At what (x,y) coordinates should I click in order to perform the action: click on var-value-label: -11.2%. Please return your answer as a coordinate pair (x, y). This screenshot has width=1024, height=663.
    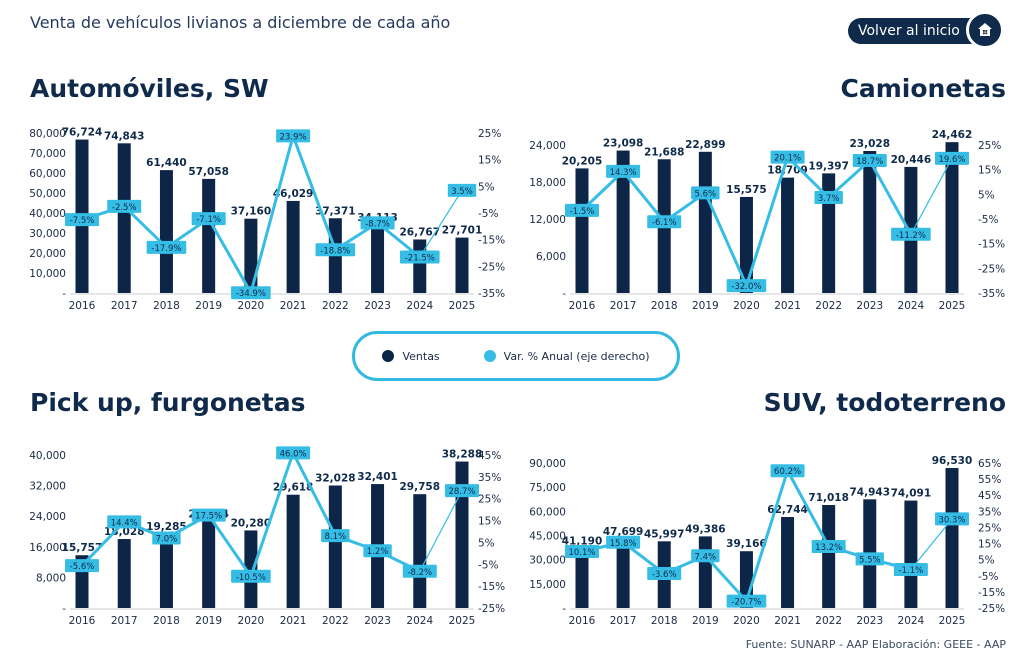
    Looking at the image, I should click on (911, 236).